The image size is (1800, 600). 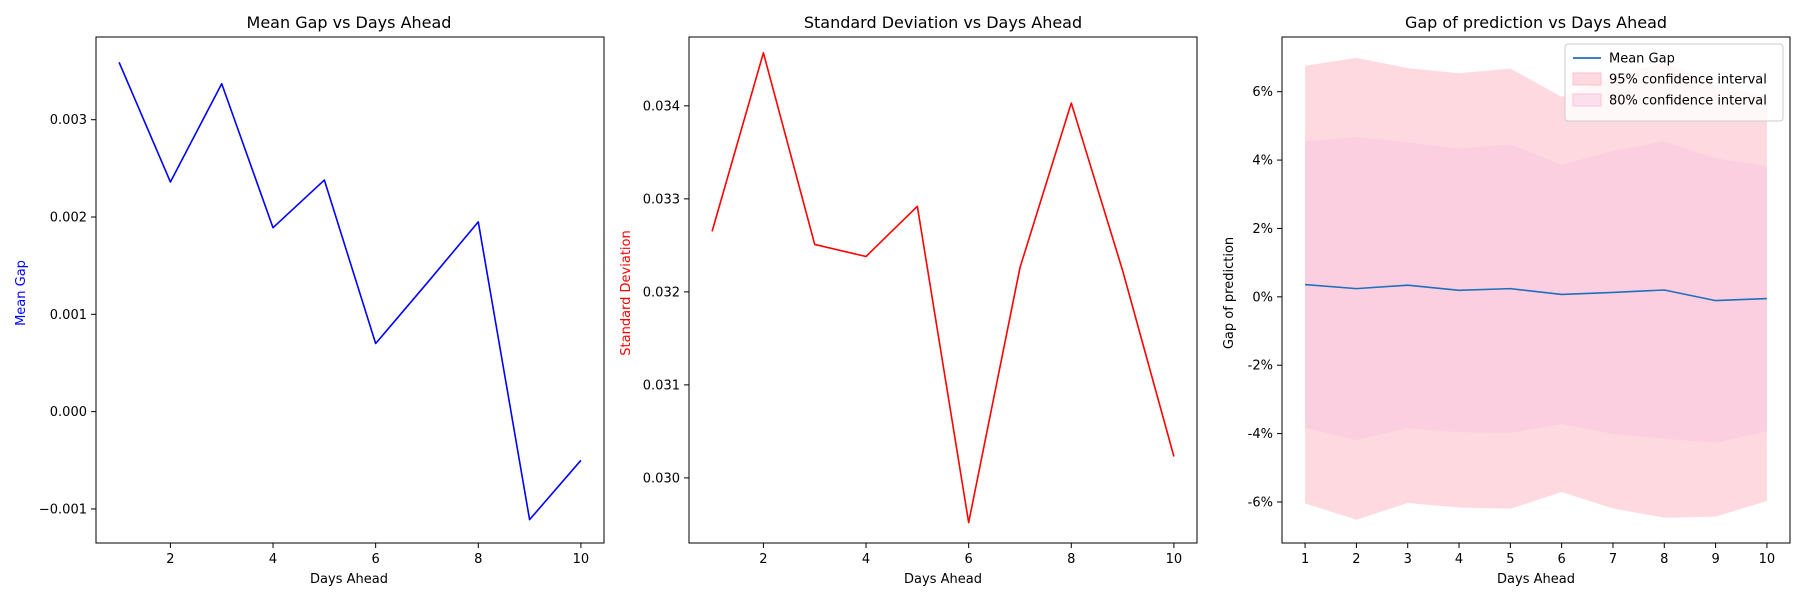 What do you see at coordinates (1071, 559) in the screenshot?
I see `std-dev-x-tick-label: 8` at bounding box center [1071, 559].